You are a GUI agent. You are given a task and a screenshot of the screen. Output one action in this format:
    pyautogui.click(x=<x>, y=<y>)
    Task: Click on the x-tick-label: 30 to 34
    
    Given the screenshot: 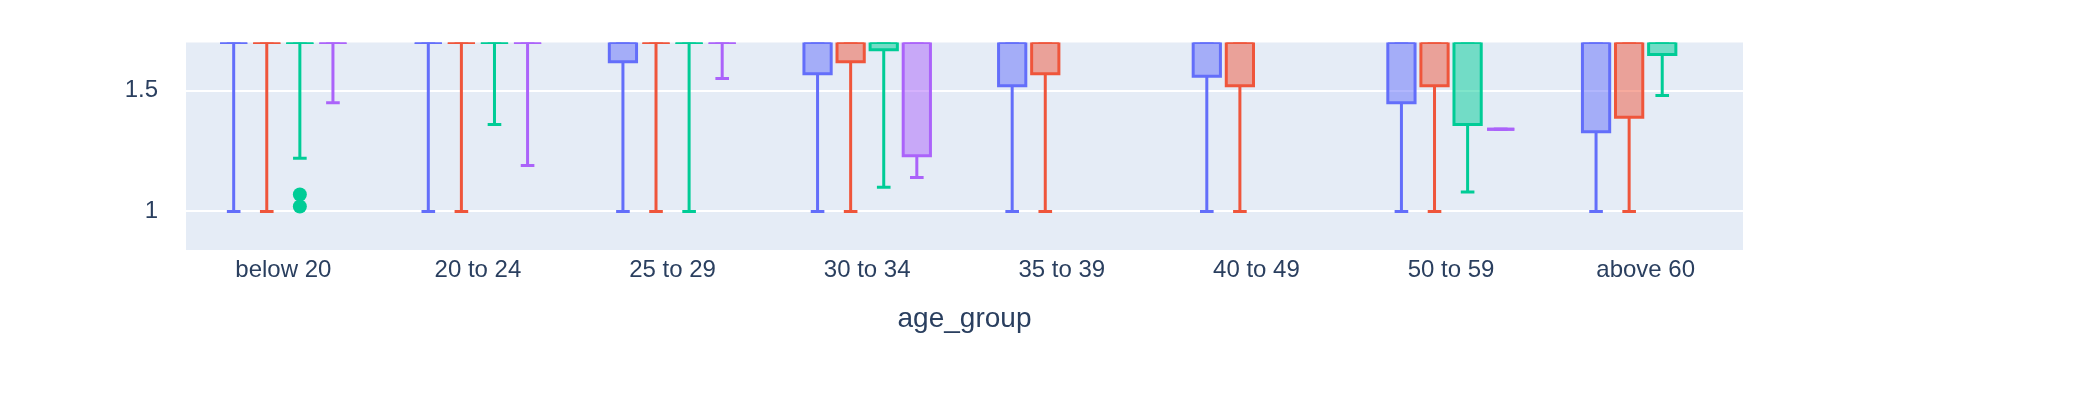 What is the action you would take?
    pyautogui.click(x=867, y=269)
    